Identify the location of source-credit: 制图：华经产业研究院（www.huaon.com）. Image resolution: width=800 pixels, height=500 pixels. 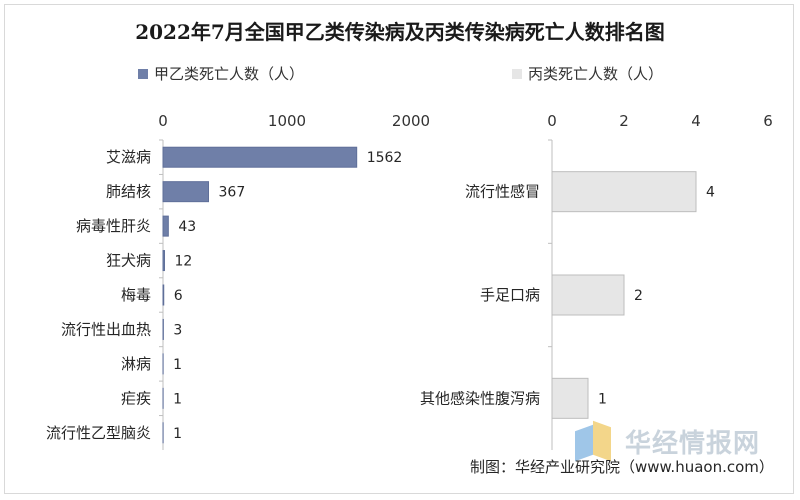
(622, 467).